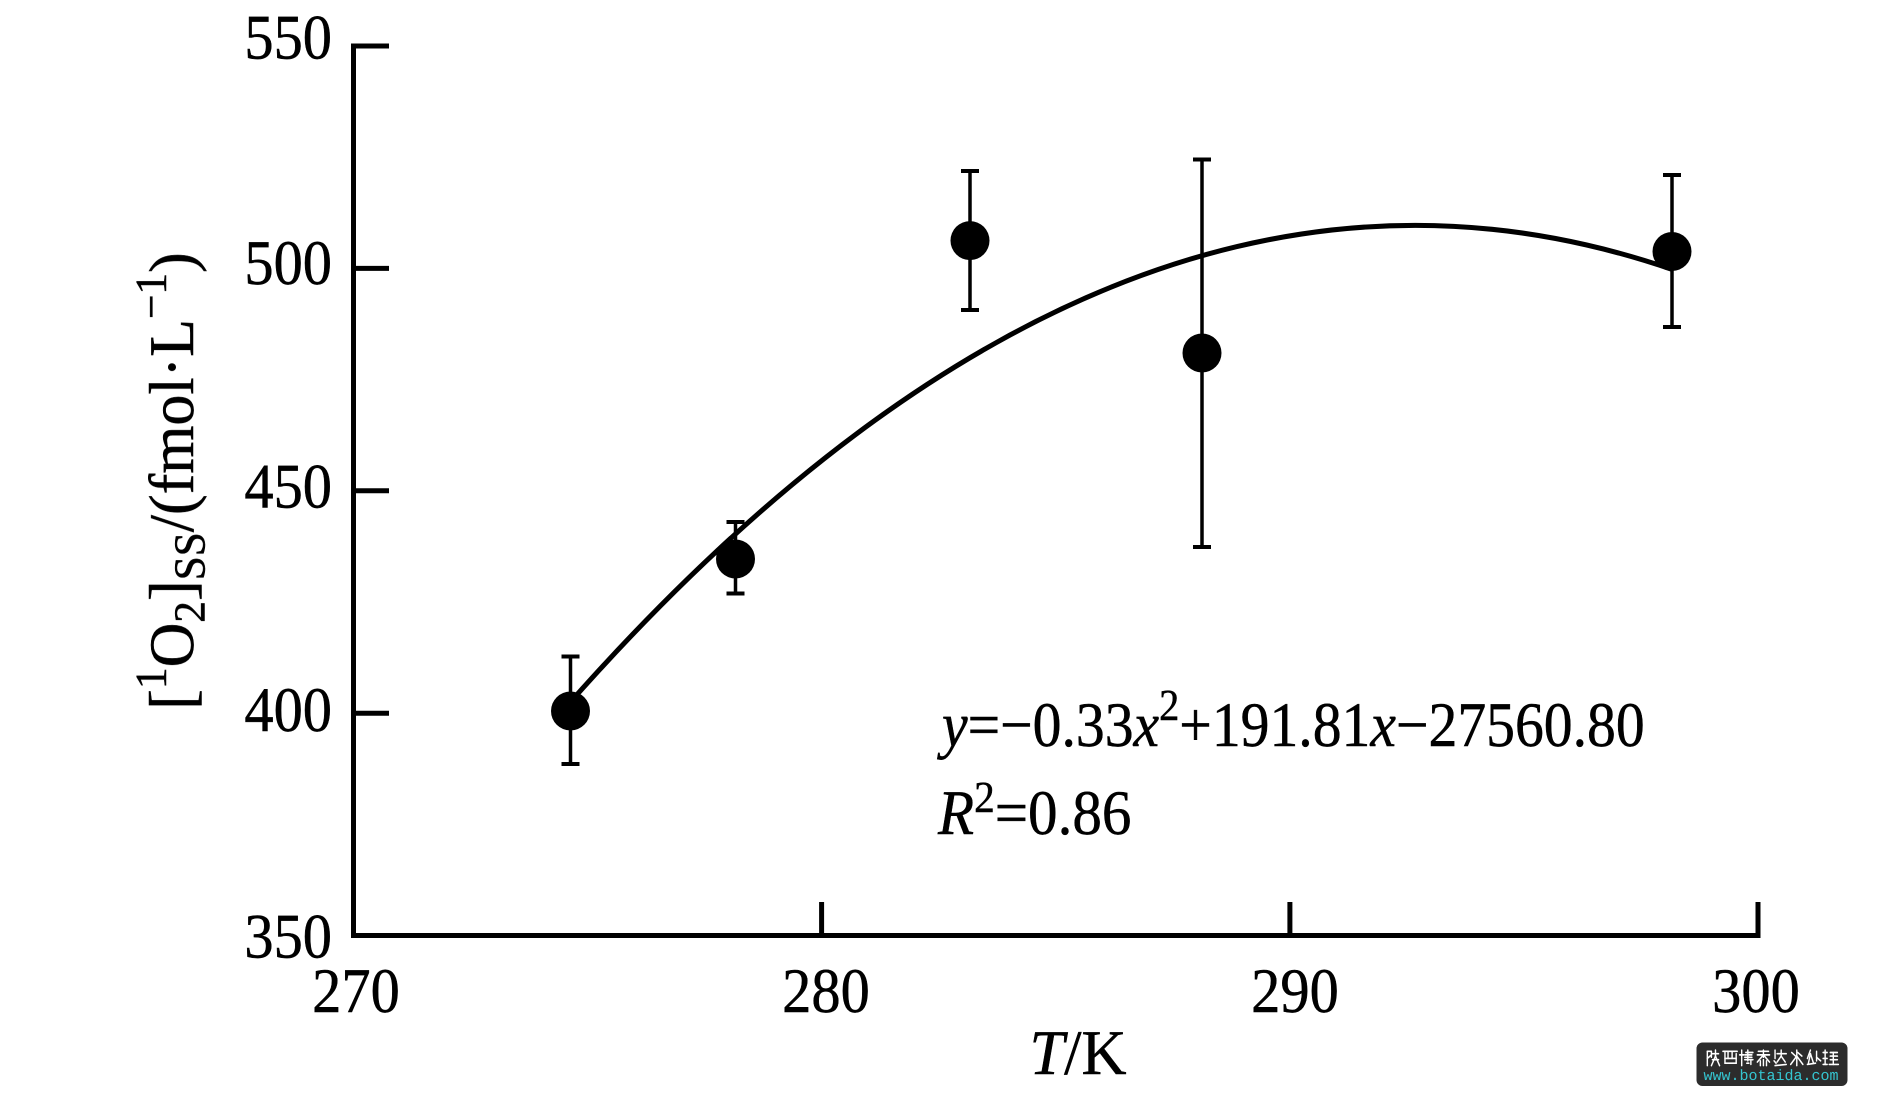  What do you see at coordinates (1770, 1076) in the screenshot?
I see `svg-text: www.botaida.com` at bounding box center [1770, 1076].